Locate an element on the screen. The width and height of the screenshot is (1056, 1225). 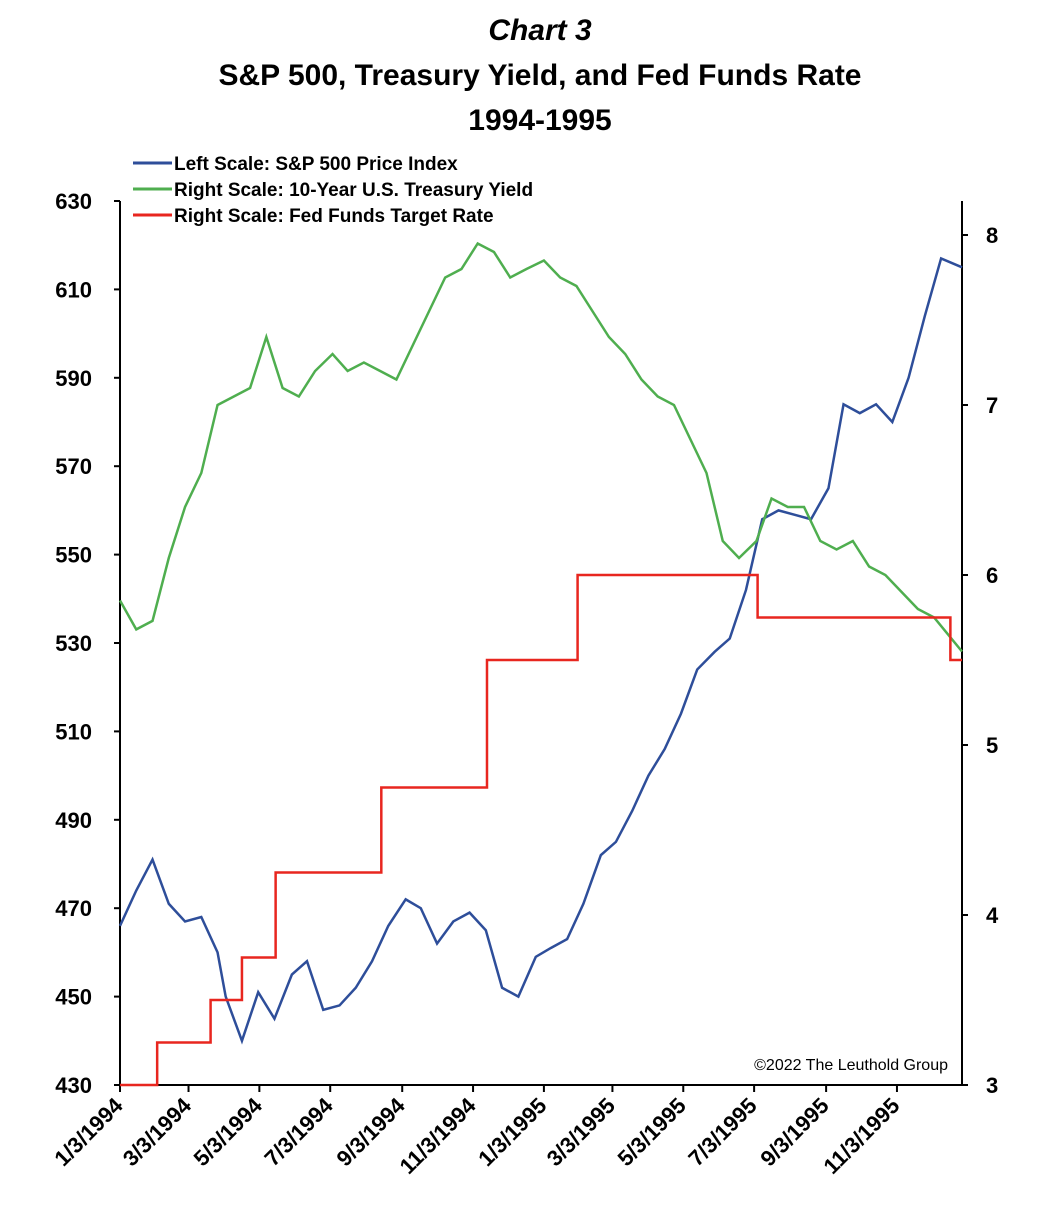
y-tick-label: 590 is located at coordinates (73, 378).